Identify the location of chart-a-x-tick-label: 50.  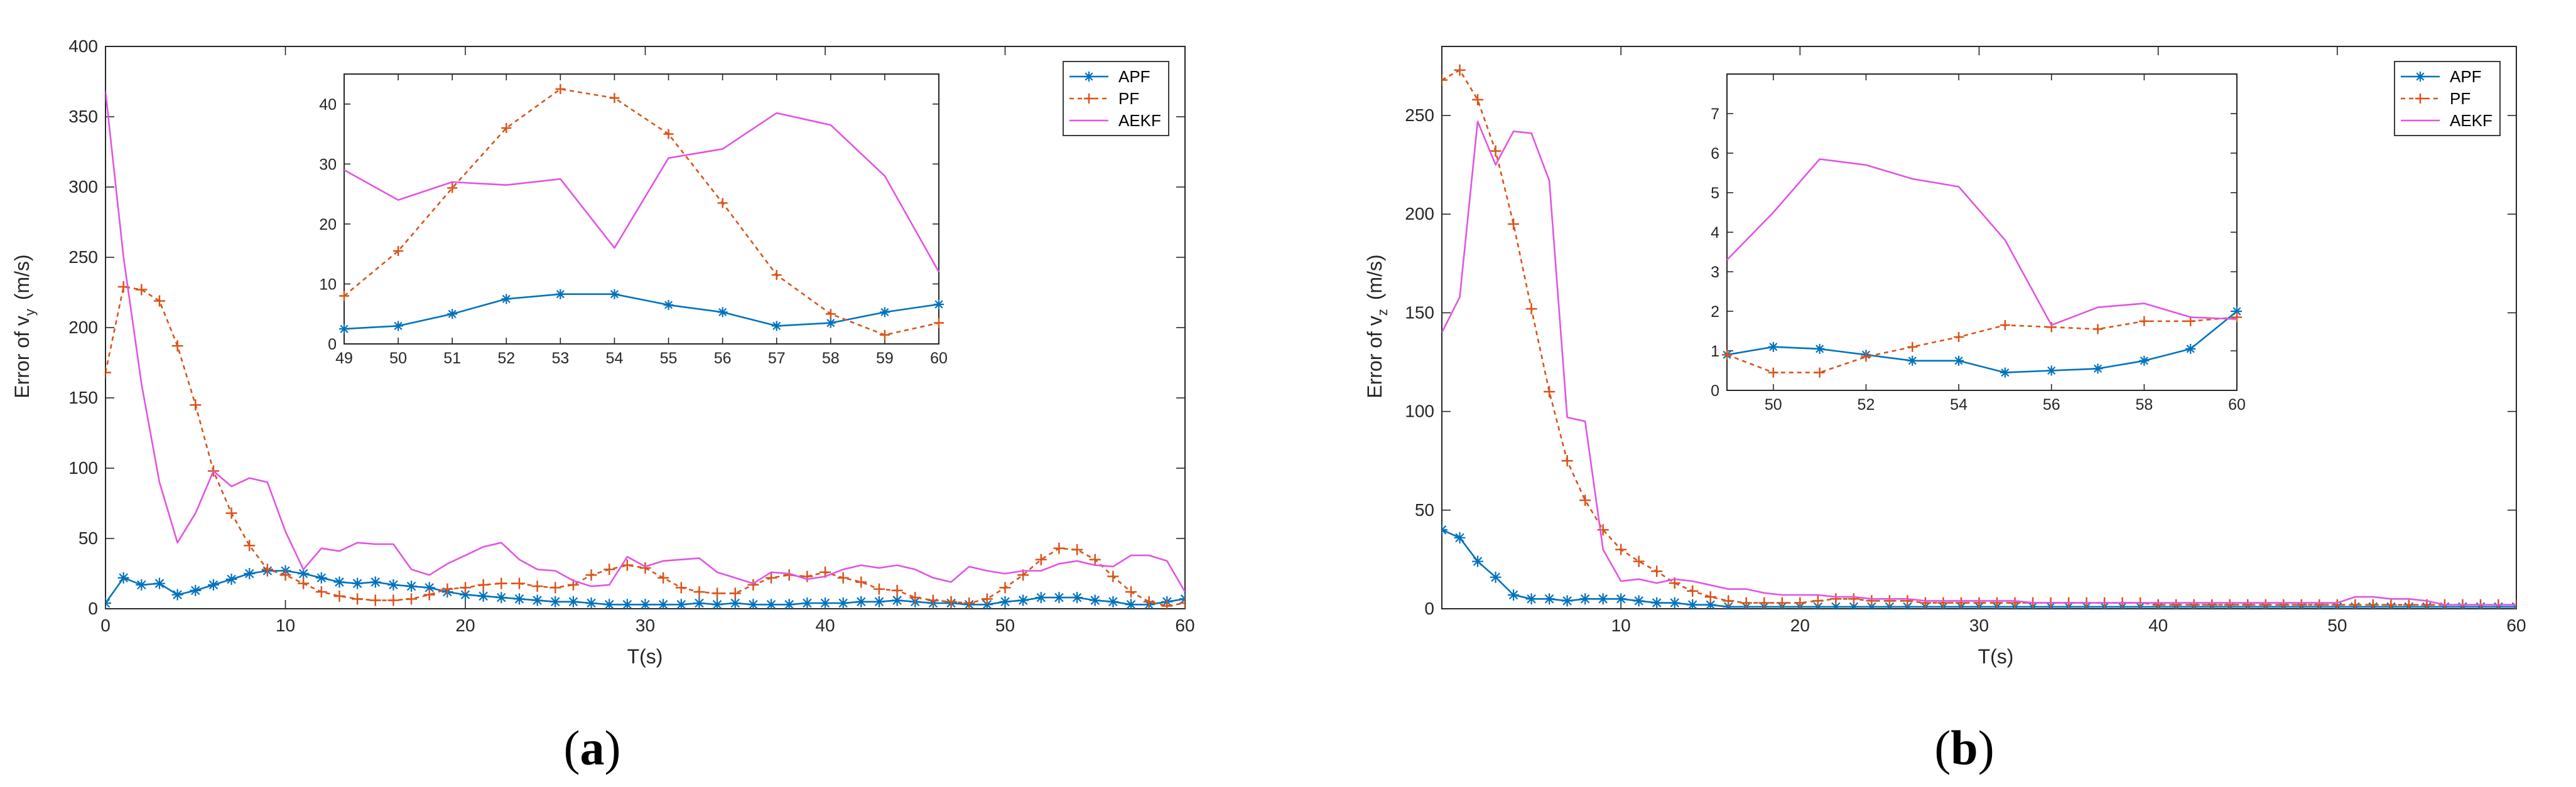
(1005, 625).